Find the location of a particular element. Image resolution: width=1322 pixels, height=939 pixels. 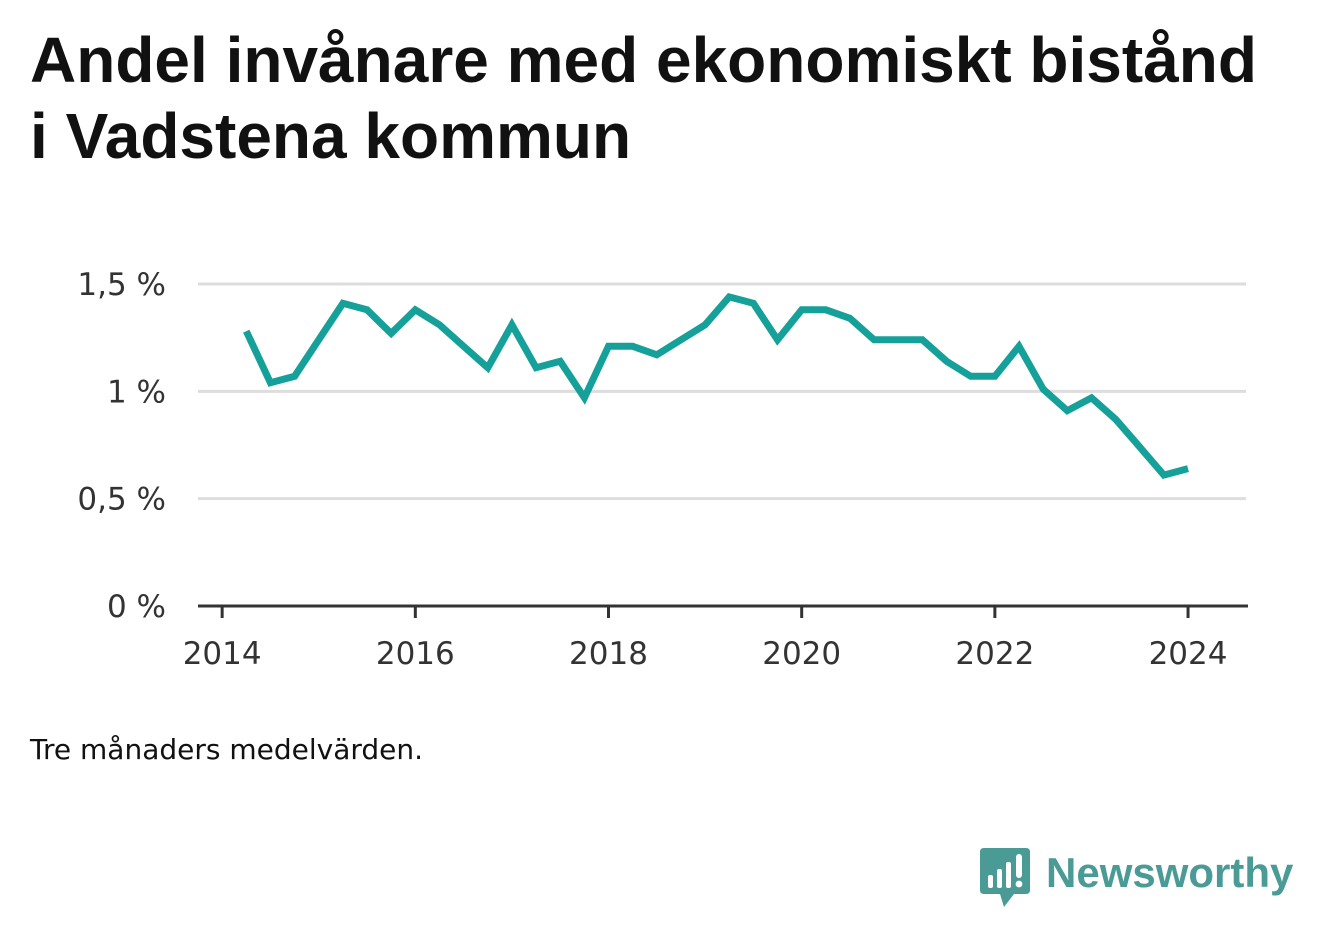

bar-chart-speech-bubble-icon is located at coordinates (1005, 877).